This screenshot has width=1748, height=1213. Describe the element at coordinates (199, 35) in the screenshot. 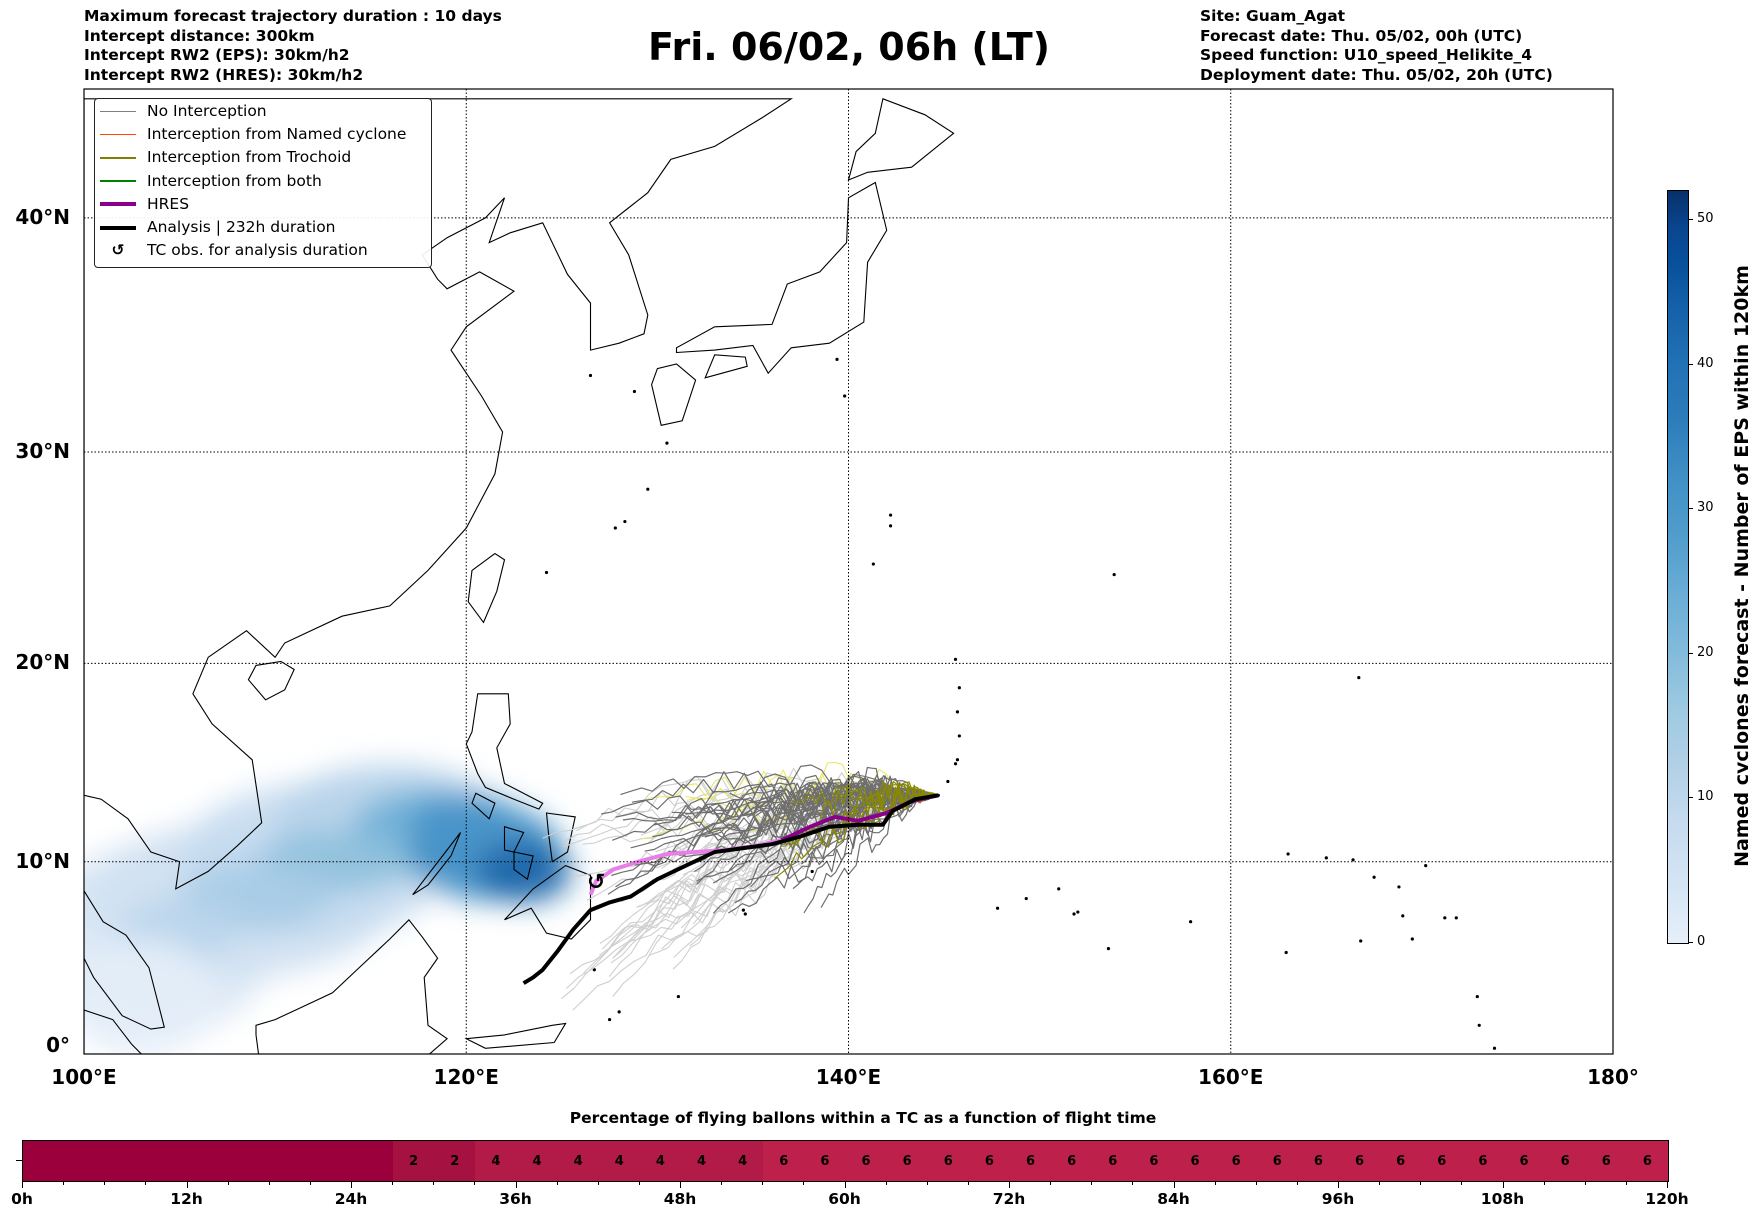

I see `param-intercept-distance: Intercept distance: 300km` at that location.